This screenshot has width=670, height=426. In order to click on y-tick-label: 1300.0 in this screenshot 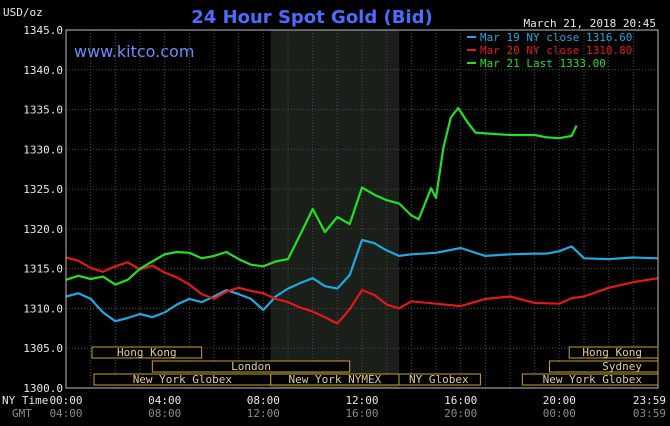, I will do `click(43, 388)`.